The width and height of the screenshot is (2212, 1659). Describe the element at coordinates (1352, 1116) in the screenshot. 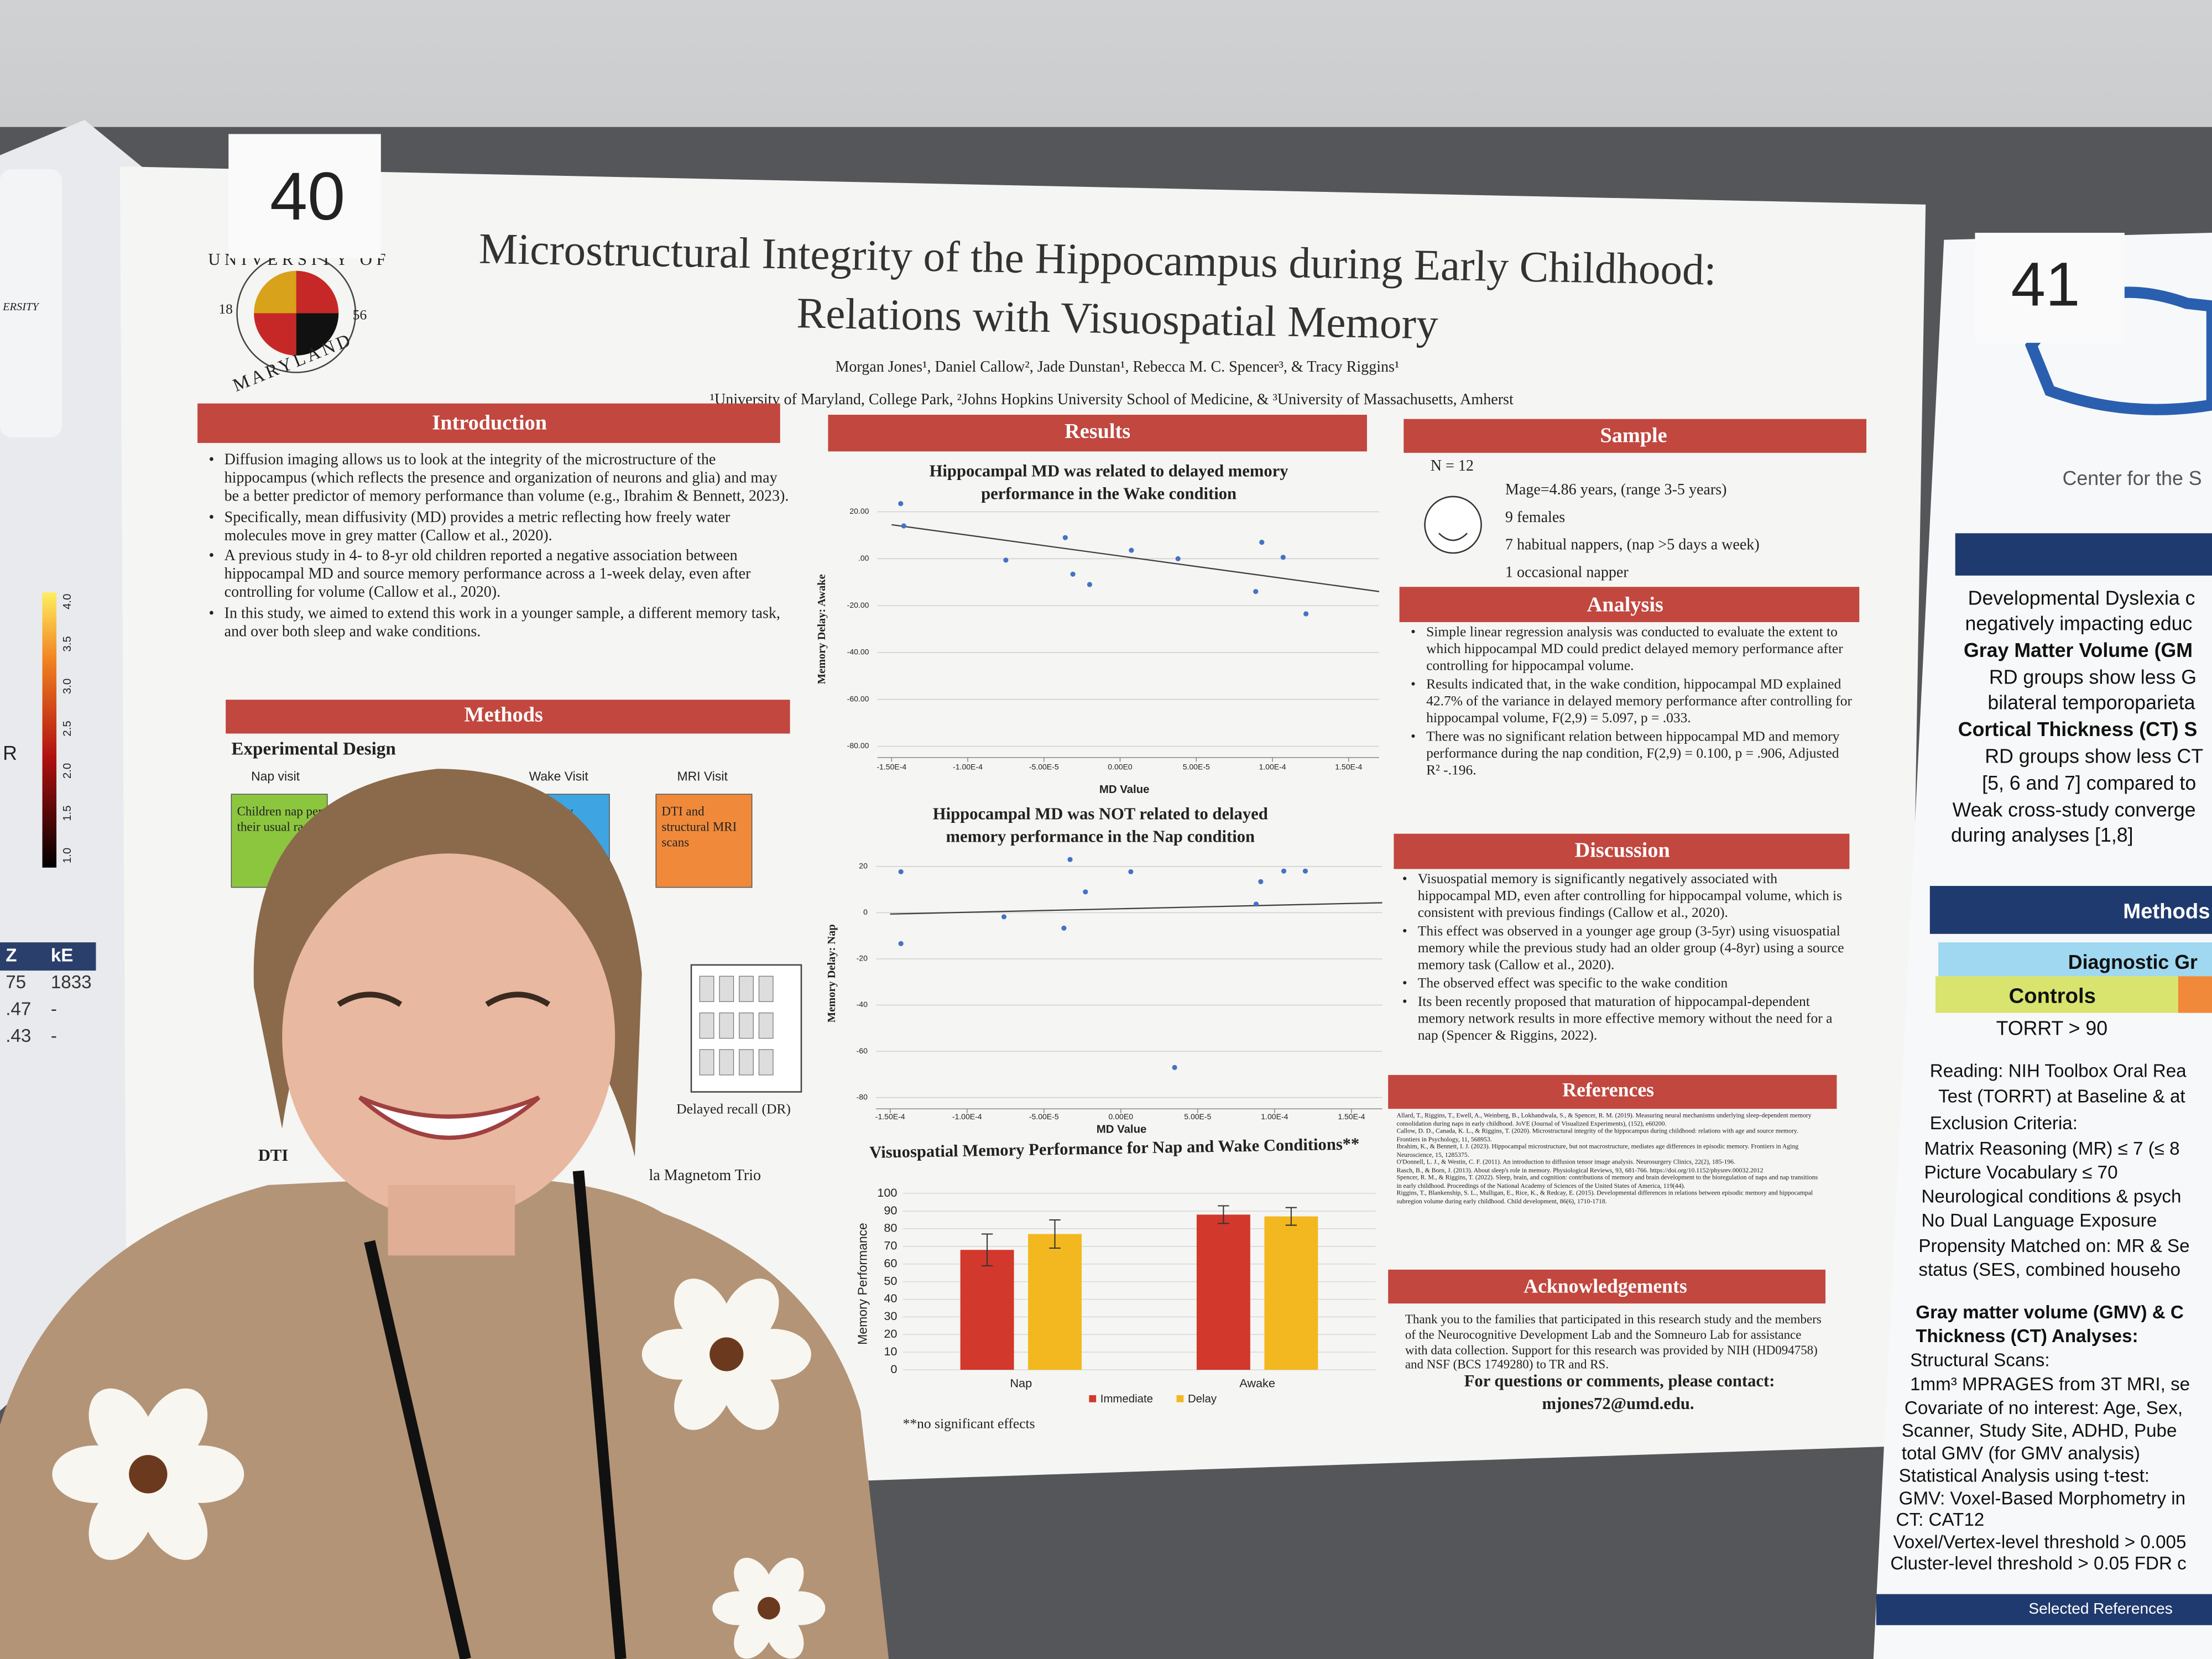

I see `x-tick-label: 1.50E-4` at that location.